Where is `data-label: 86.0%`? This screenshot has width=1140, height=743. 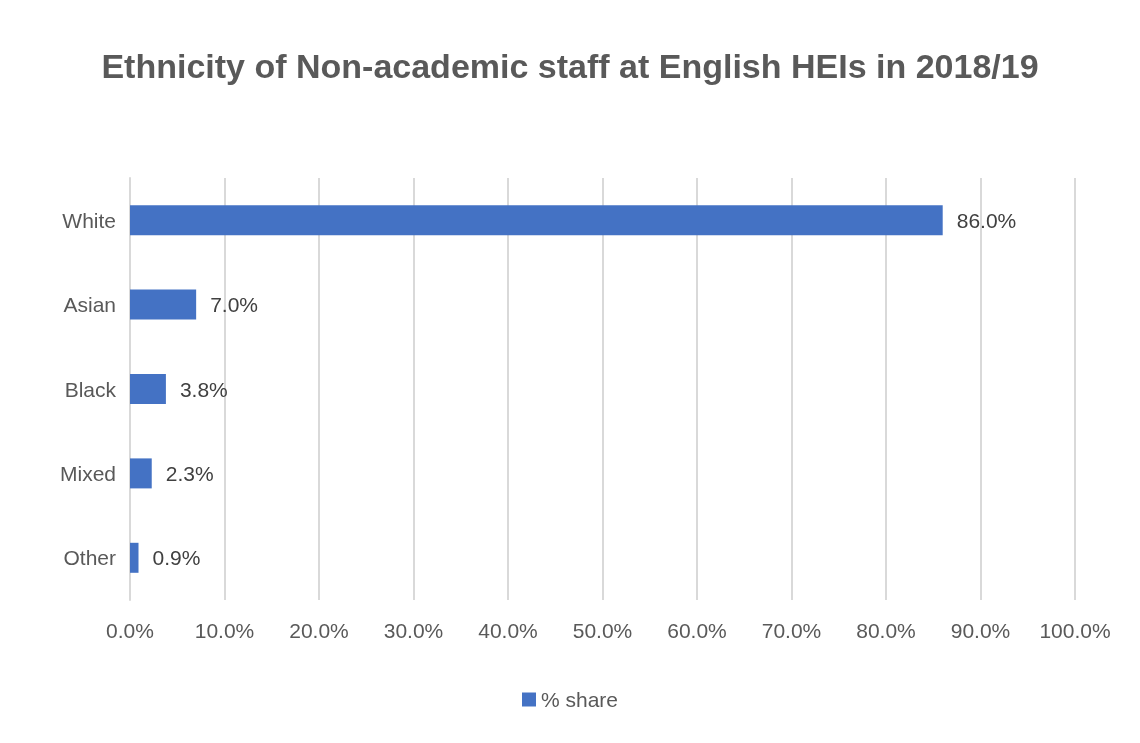 data-label: 86.0% is located at coordinates (986, 220).